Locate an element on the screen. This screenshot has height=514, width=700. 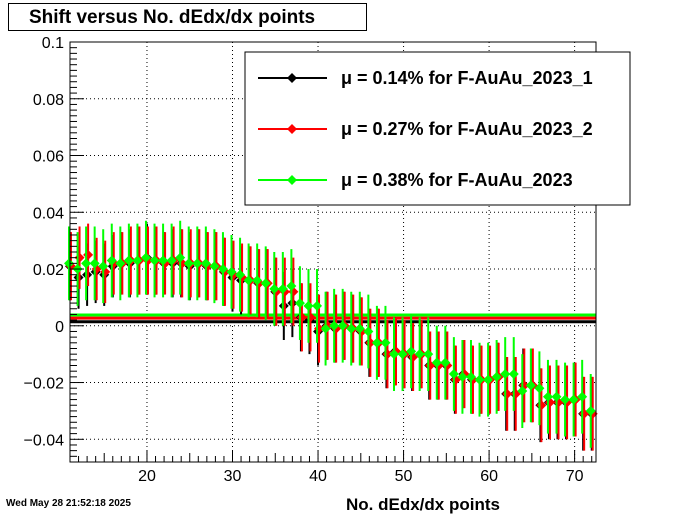
timestamp-label: Wed May 28 21:52:18 2025 is located at coordinates (68, 503).